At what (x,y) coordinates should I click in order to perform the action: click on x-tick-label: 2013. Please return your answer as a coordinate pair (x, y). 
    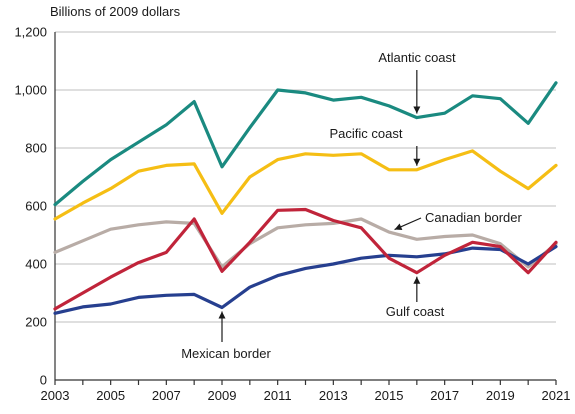
    Looking at the image, I should click on (333, 395).